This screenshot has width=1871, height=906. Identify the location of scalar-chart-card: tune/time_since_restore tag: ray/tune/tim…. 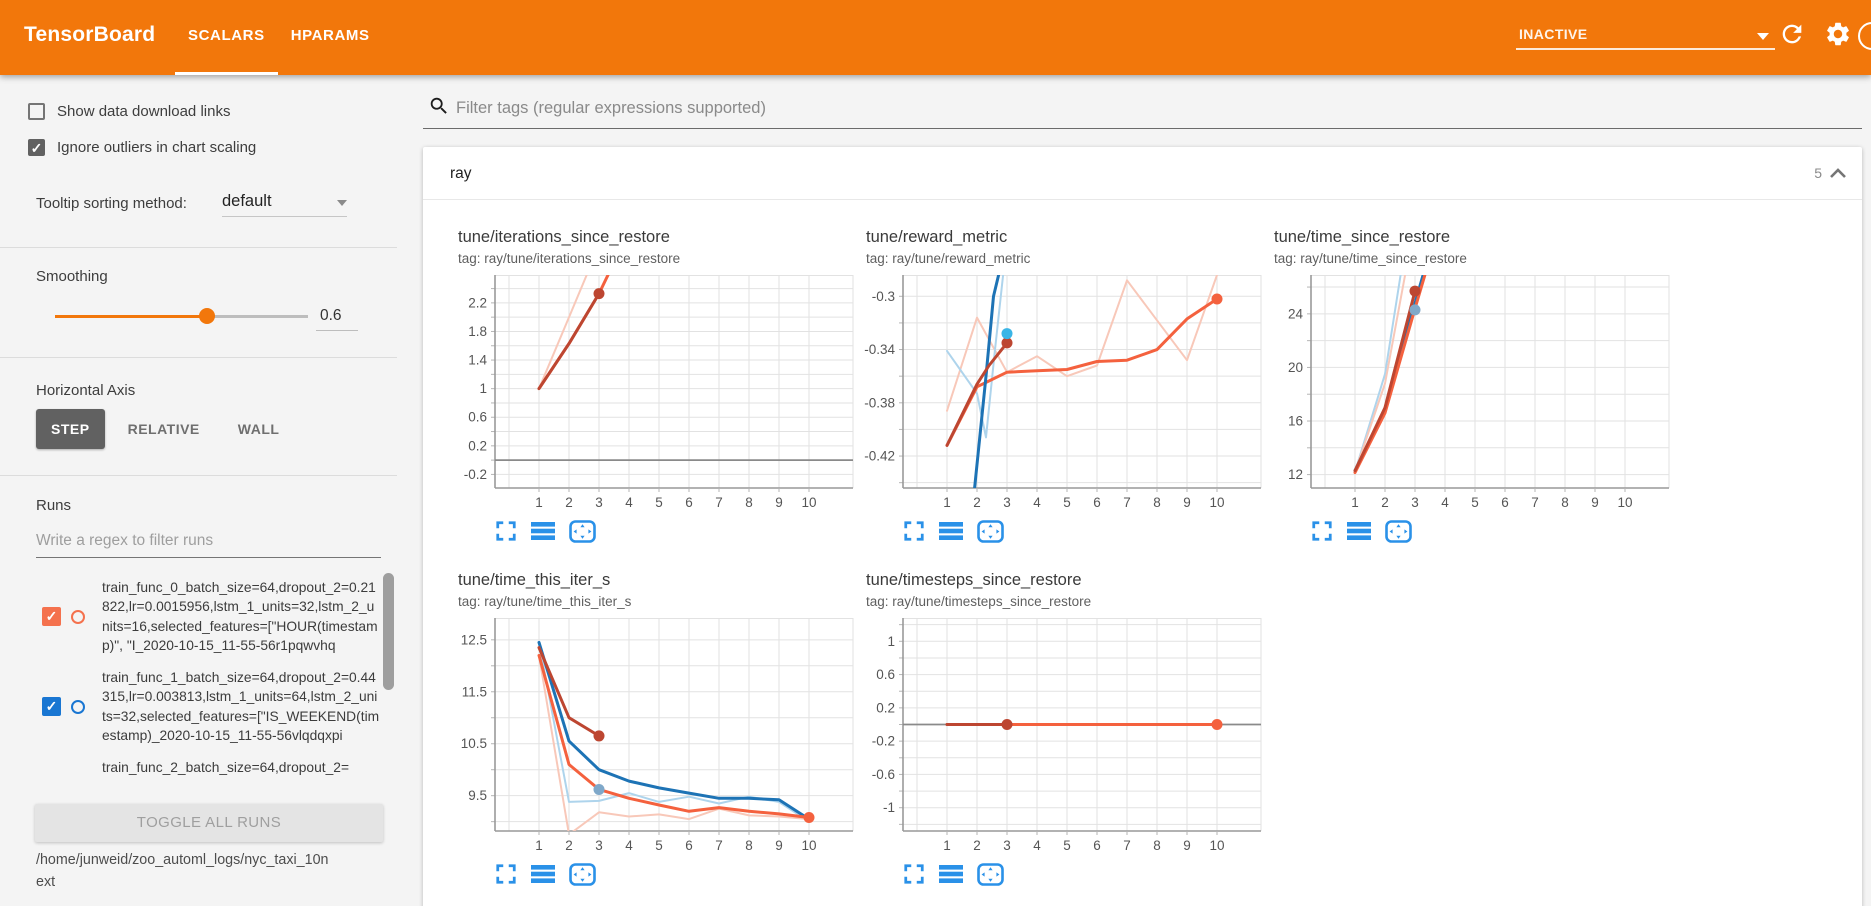
(1470, 385).